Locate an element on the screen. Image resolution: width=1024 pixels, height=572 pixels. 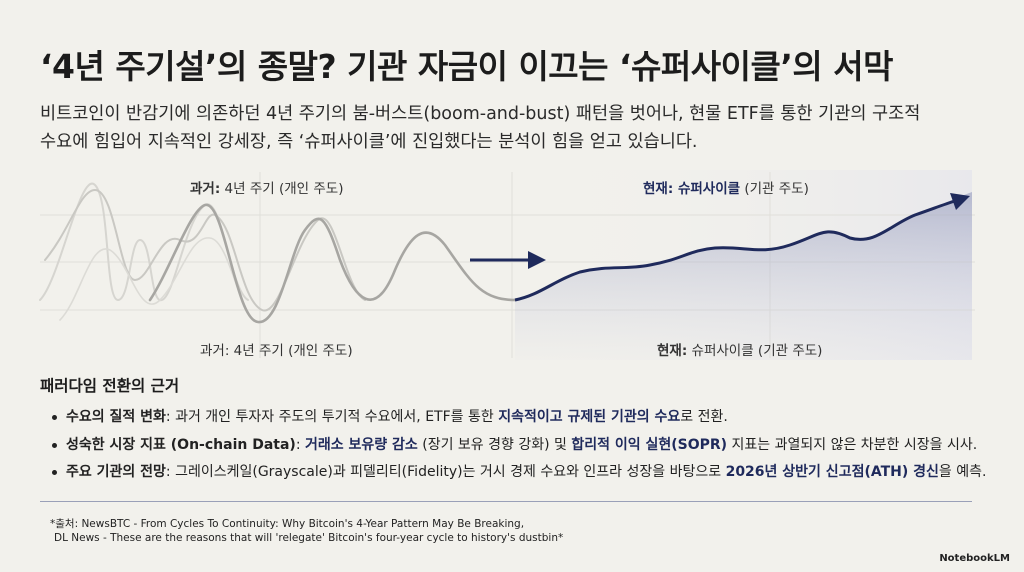
section-heading: 패러다임 전환의 근거 is located at coordinates (110, 386).